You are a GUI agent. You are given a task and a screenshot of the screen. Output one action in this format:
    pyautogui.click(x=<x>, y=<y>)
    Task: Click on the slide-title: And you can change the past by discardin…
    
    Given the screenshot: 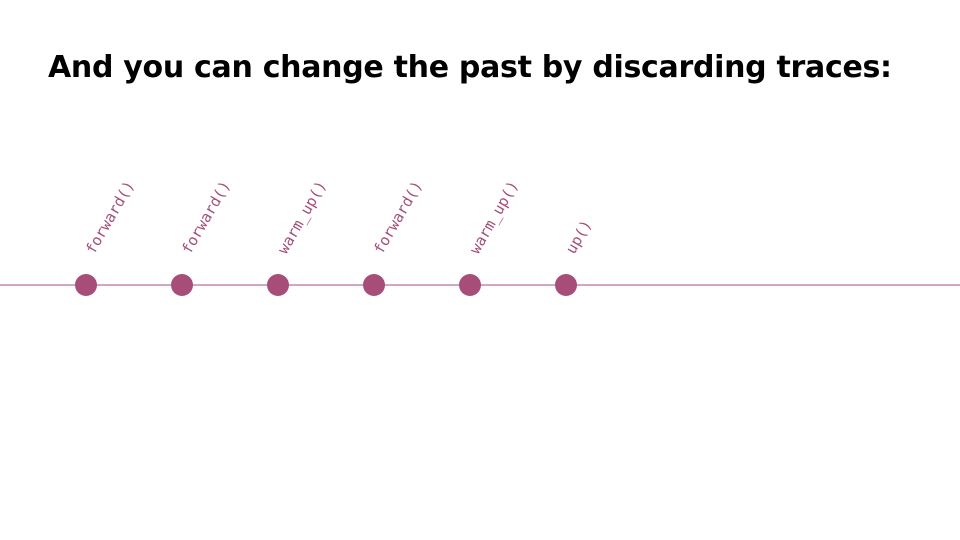 What is the action you would take?
    pyautogui.click(x=470, y=67)
    